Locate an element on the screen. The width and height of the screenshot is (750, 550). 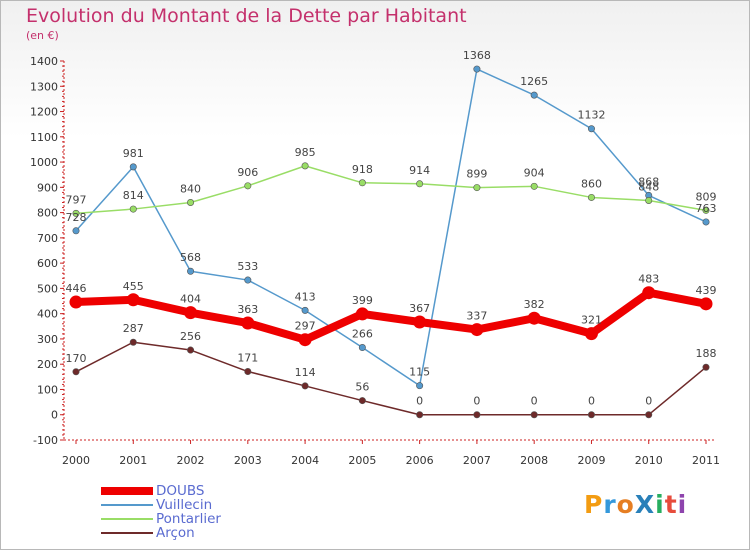
data-label: 728 is located at coordinates (76, 217).